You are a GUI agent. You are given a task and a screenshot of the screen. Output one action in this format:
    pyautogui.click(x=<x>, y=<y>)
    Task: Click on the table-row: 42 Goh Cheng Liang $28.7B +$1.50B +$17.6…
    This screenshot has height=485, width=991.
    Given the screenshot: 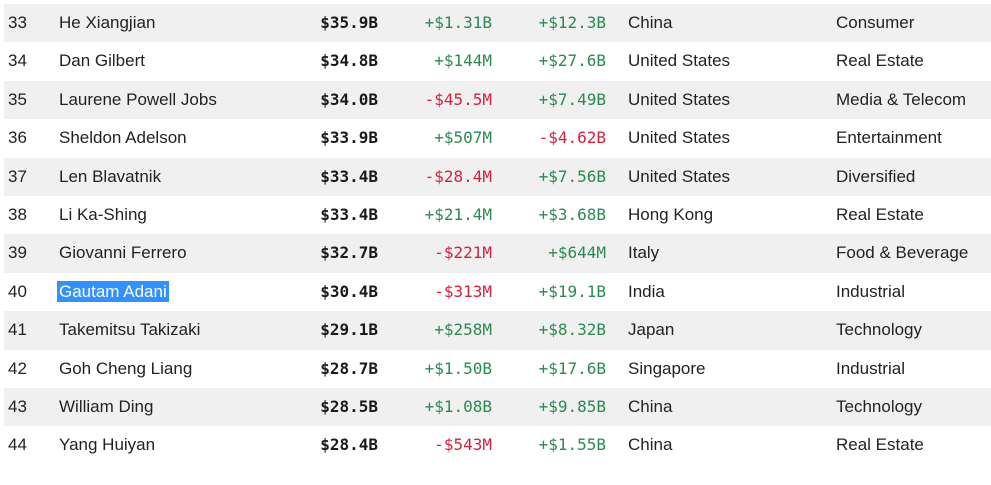 What is the action you would take?
    pyautogui.click(x=497, y=369)
    